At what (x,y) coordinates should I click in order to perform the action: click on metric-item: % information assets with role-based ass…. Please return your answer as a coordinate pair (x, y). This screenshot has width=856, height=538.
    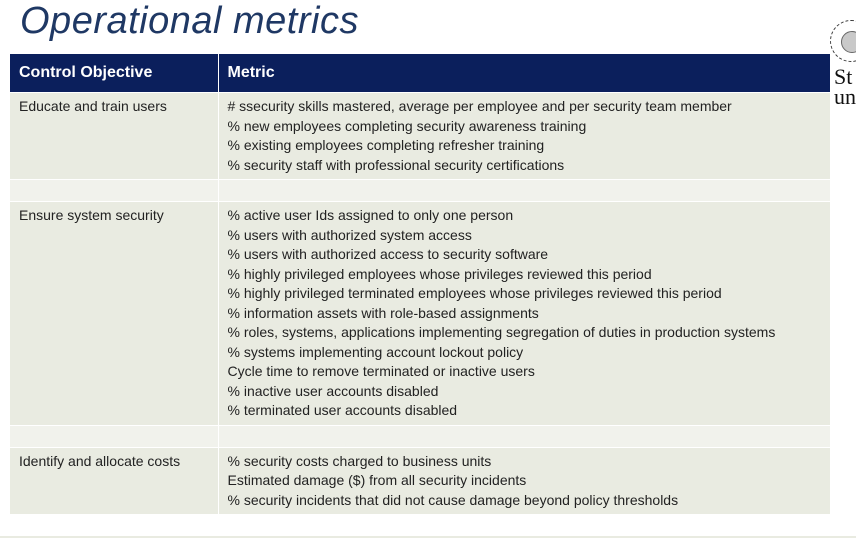
    Looking at the image, I should click on (383, 312).